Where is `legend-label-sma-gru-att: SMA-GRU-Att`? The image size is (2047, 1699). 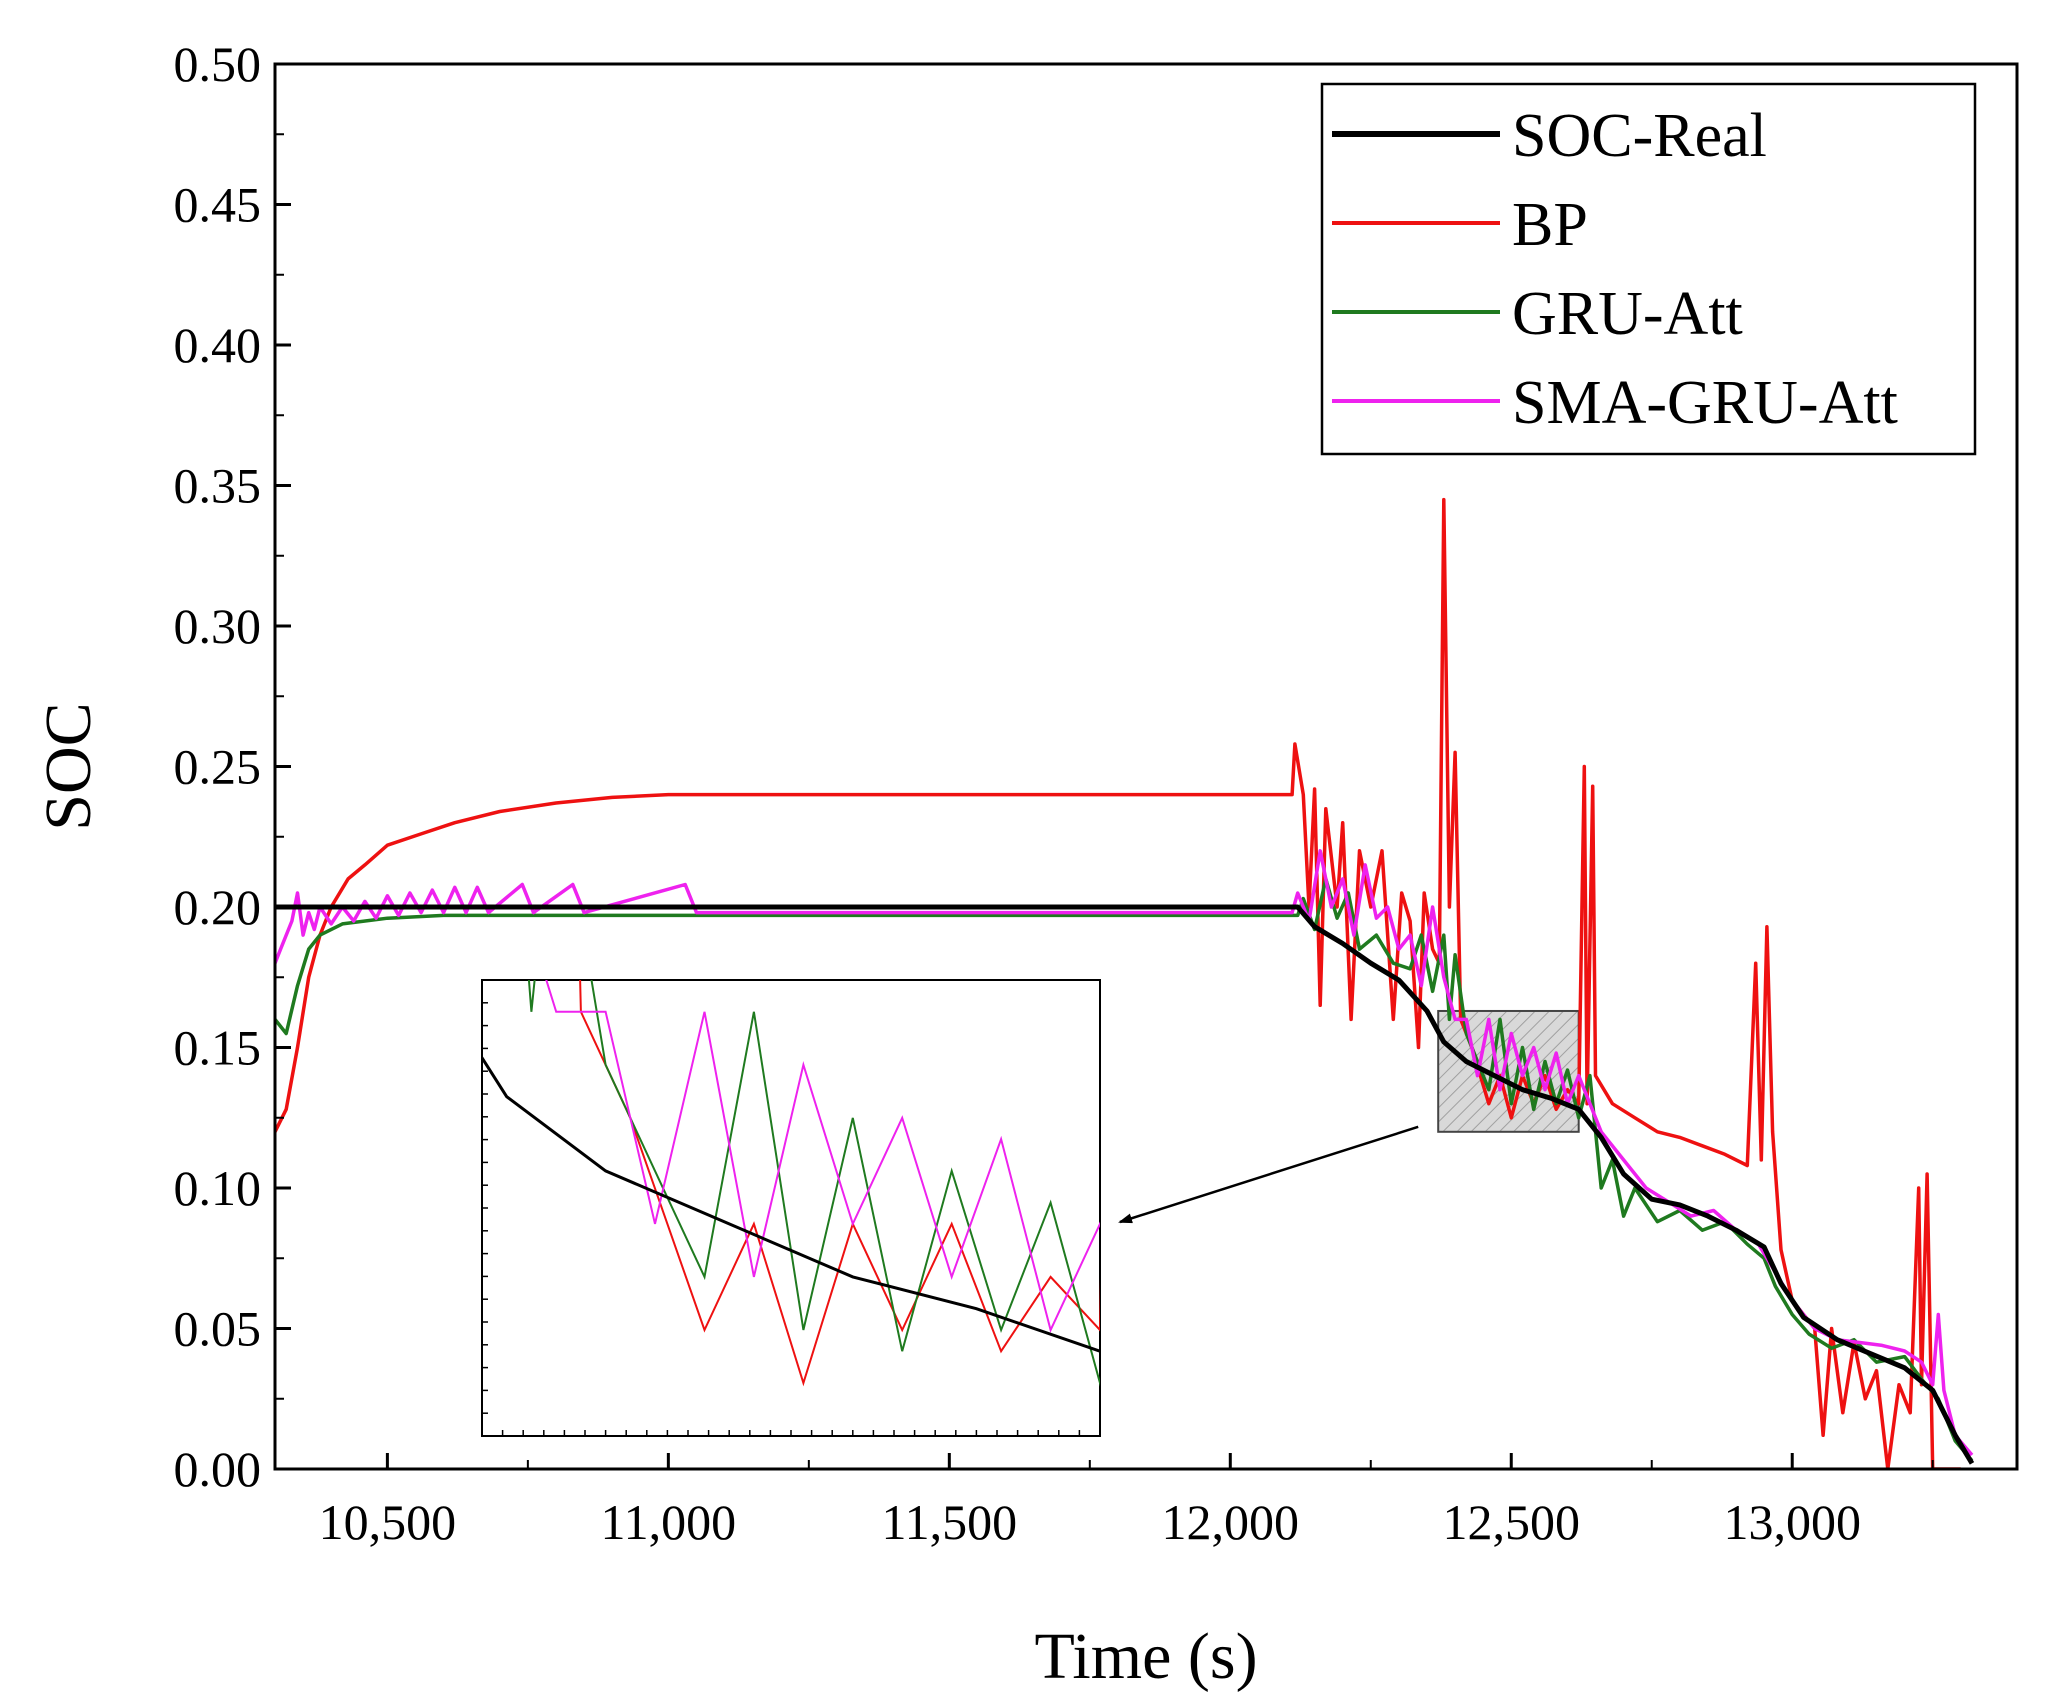 legend-label-sma-gru-att: SMA-GRU-Att is located at coordinates (1705, 403).